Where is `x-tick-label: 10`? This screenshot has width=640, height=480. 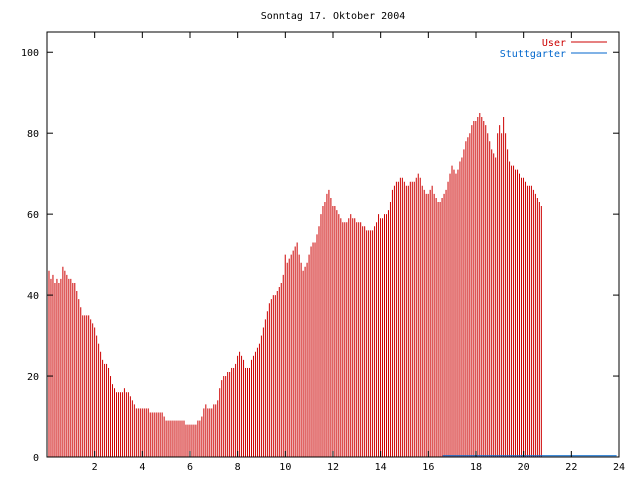 x-tick-label: 10 is located at coordinates (285, 467).